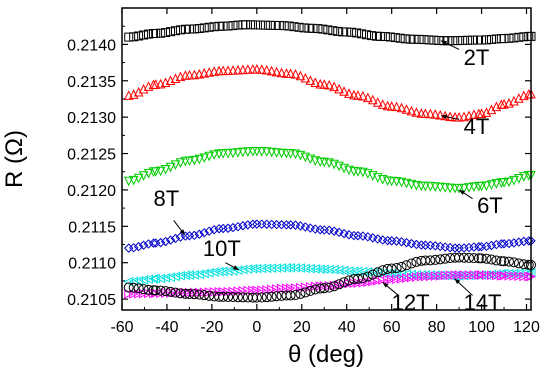 The height and width of the screenshot is (388, 546). Describe the element at coordinates (330, 236) in the screenshot. I see `series-8T` at that location.